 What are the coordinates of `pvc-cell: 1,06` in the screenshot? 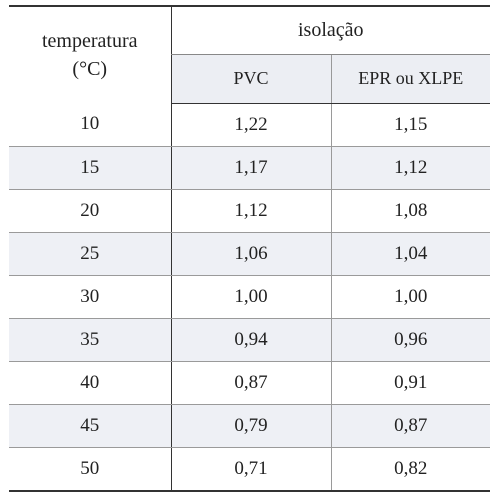 It's located at (251, 254).